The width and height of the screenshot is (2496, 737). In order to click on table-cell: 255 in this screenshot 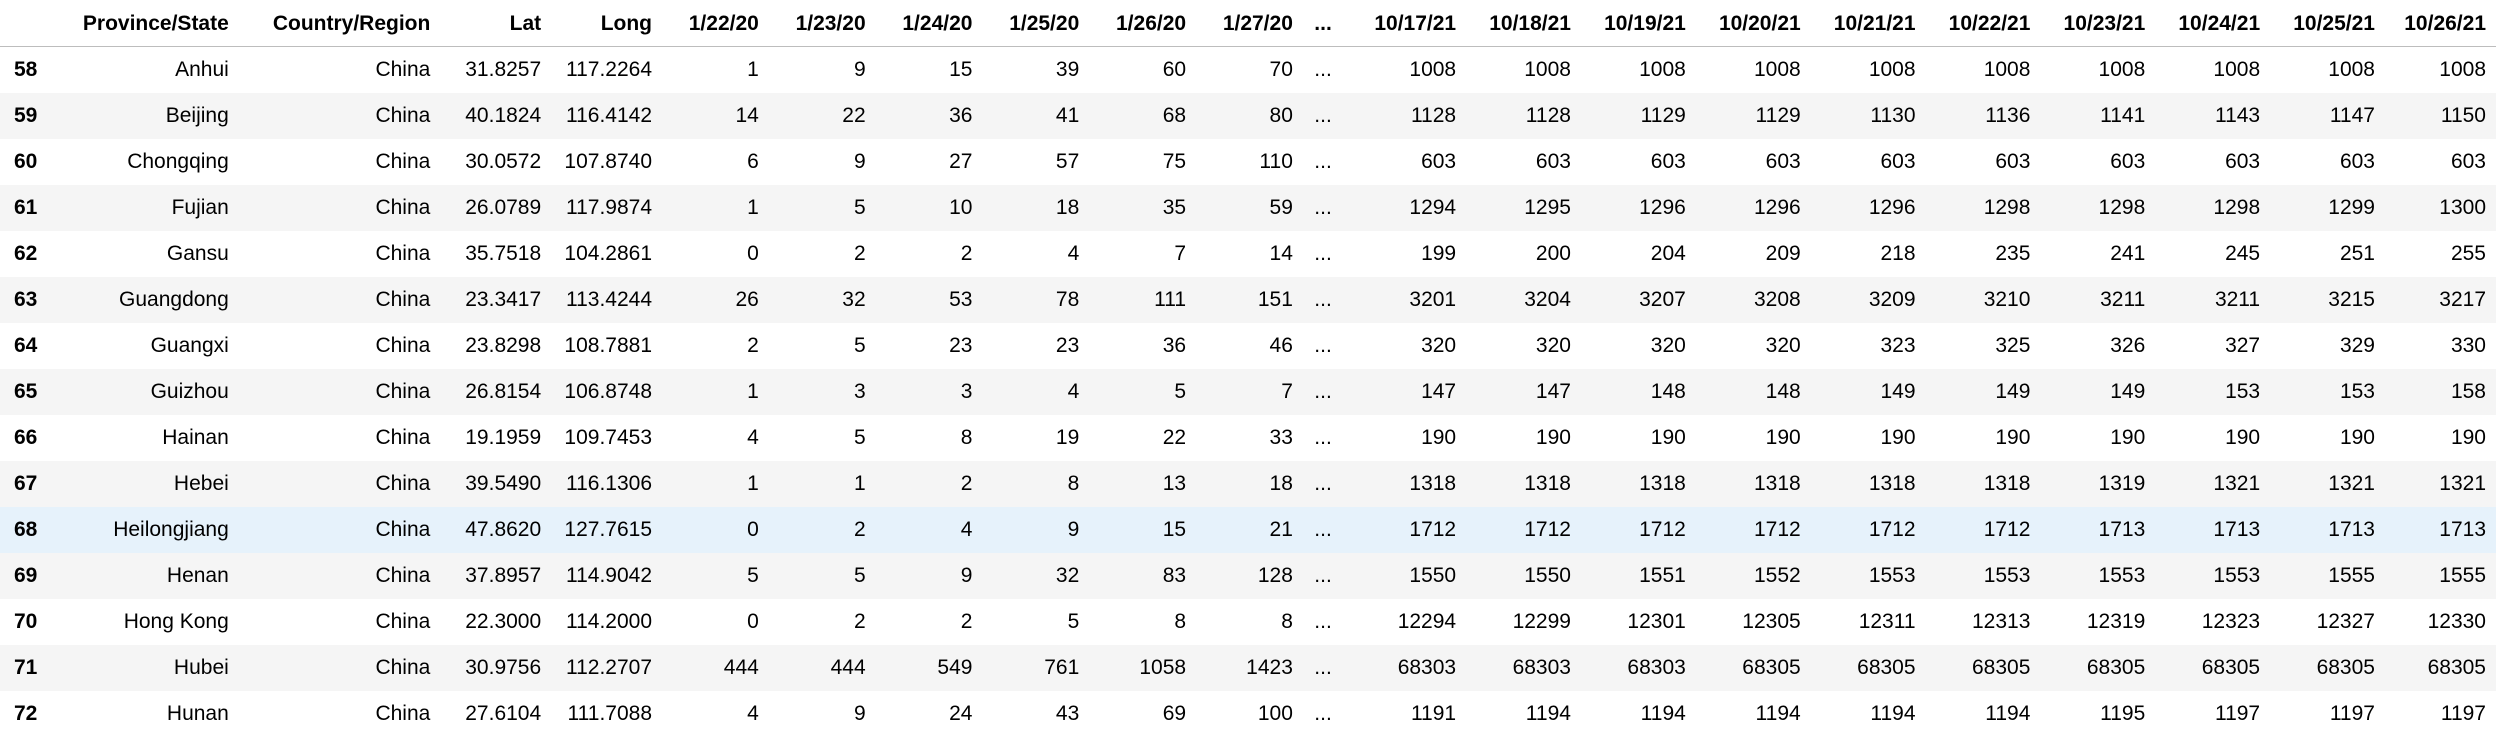, I will do `click(2440, 254)`.